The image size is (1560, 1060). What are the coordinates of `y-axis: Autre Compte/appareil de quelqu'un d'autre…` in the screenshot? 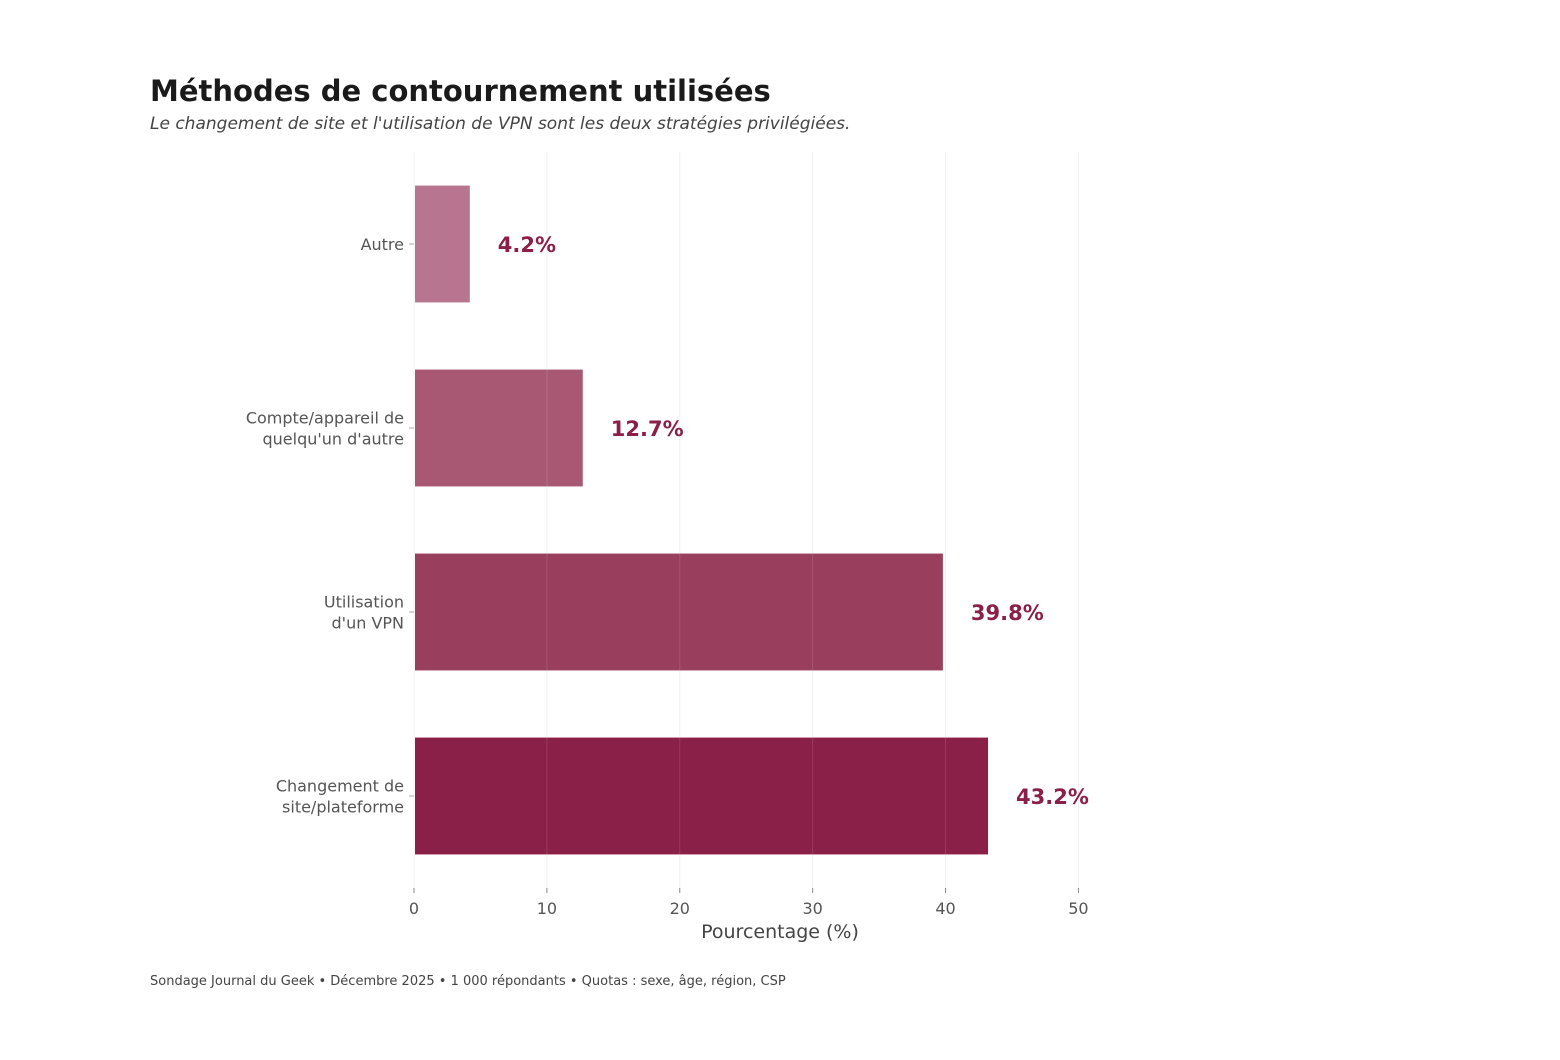 It's located at (330, 526).